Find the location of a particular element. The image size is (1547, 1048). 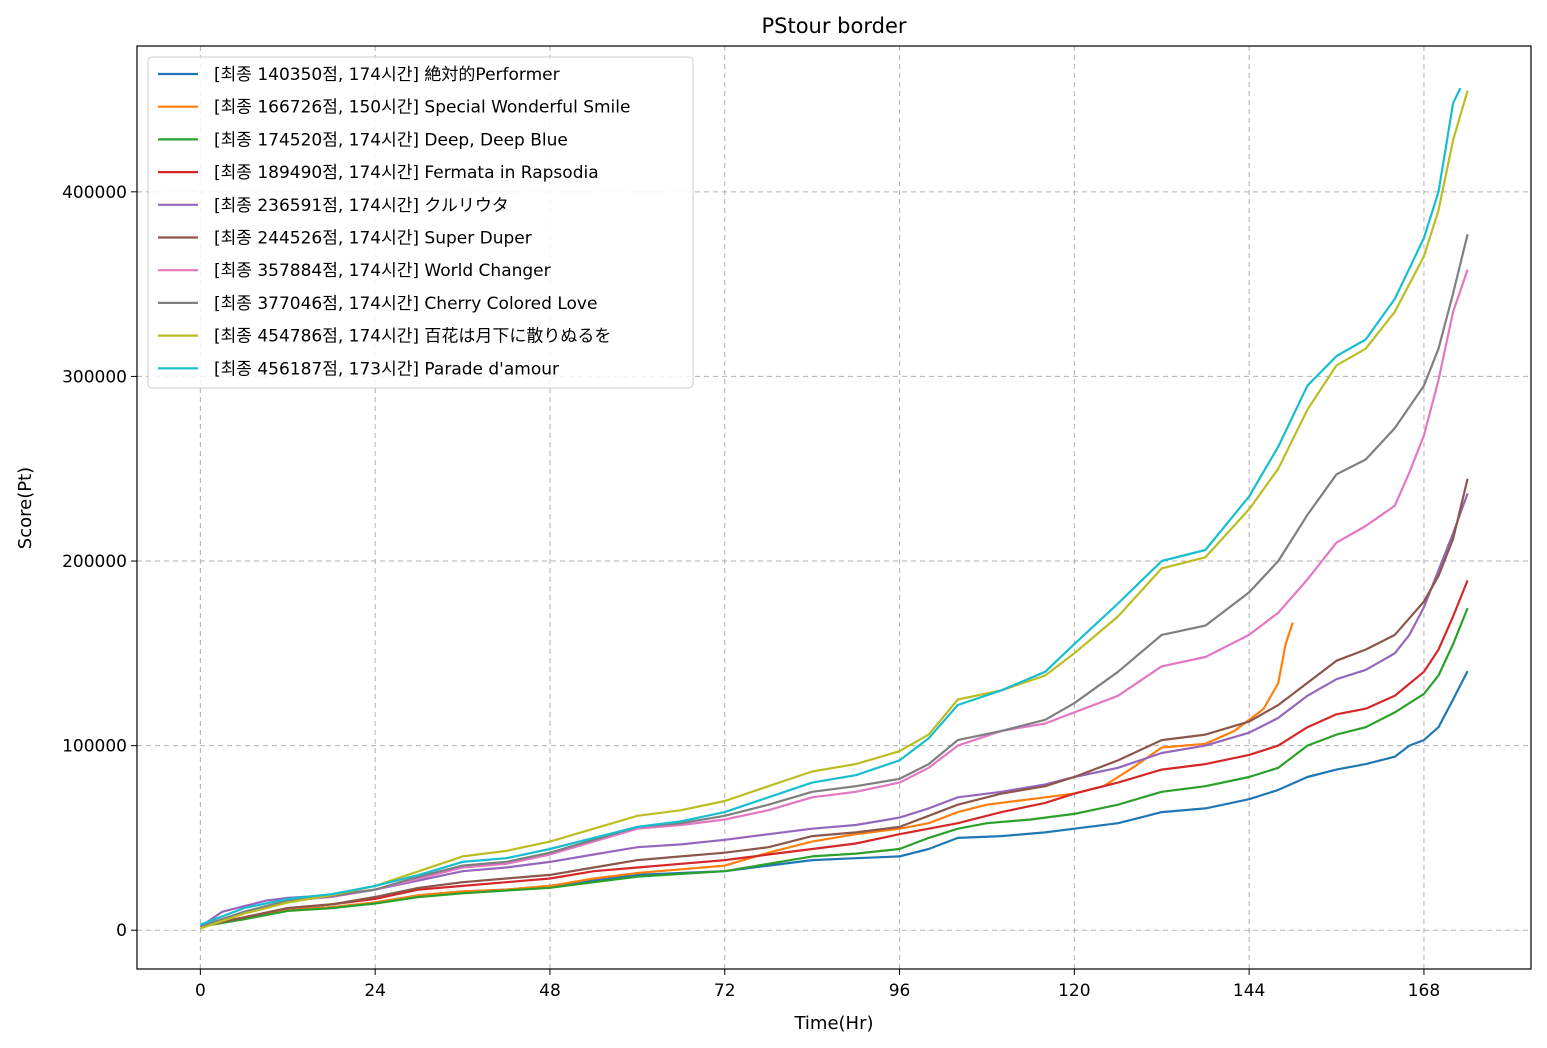

legend-label-7: [최종 377046점, 174시간] Cherry Colored Love is located at coordinates (405, 304).